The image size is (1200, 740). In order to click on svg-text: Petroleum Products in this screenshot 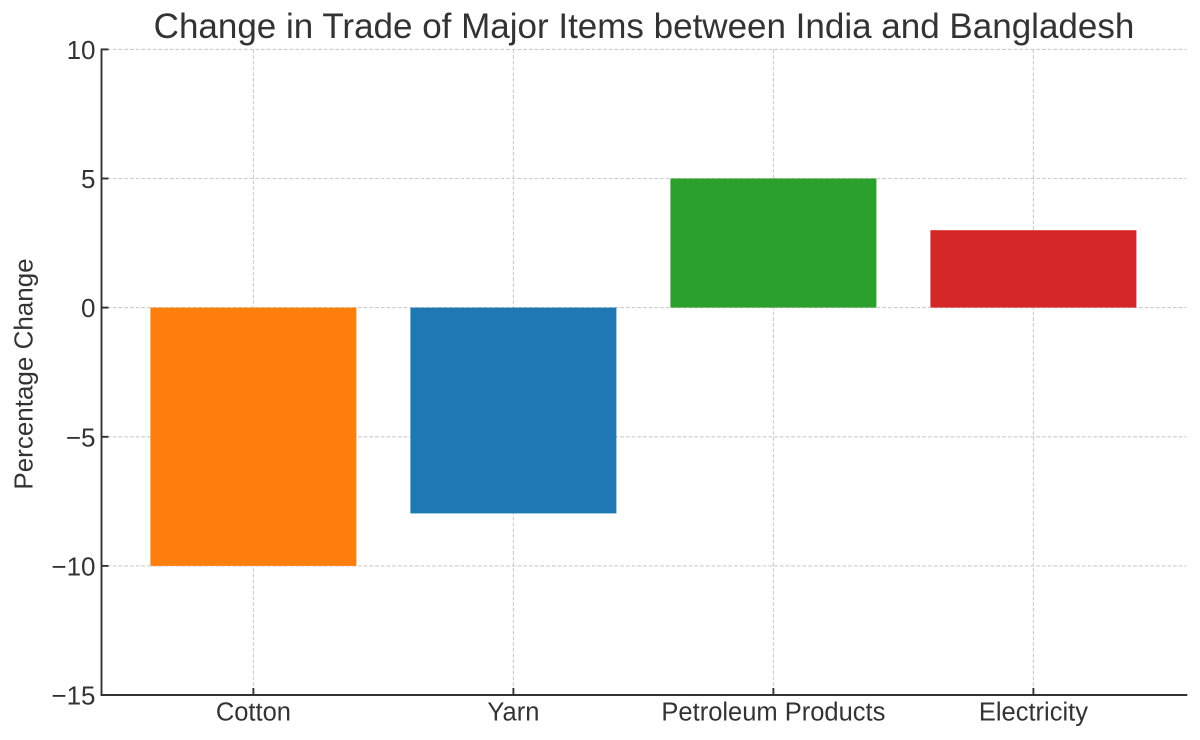, I will do `click(773, 713)`.